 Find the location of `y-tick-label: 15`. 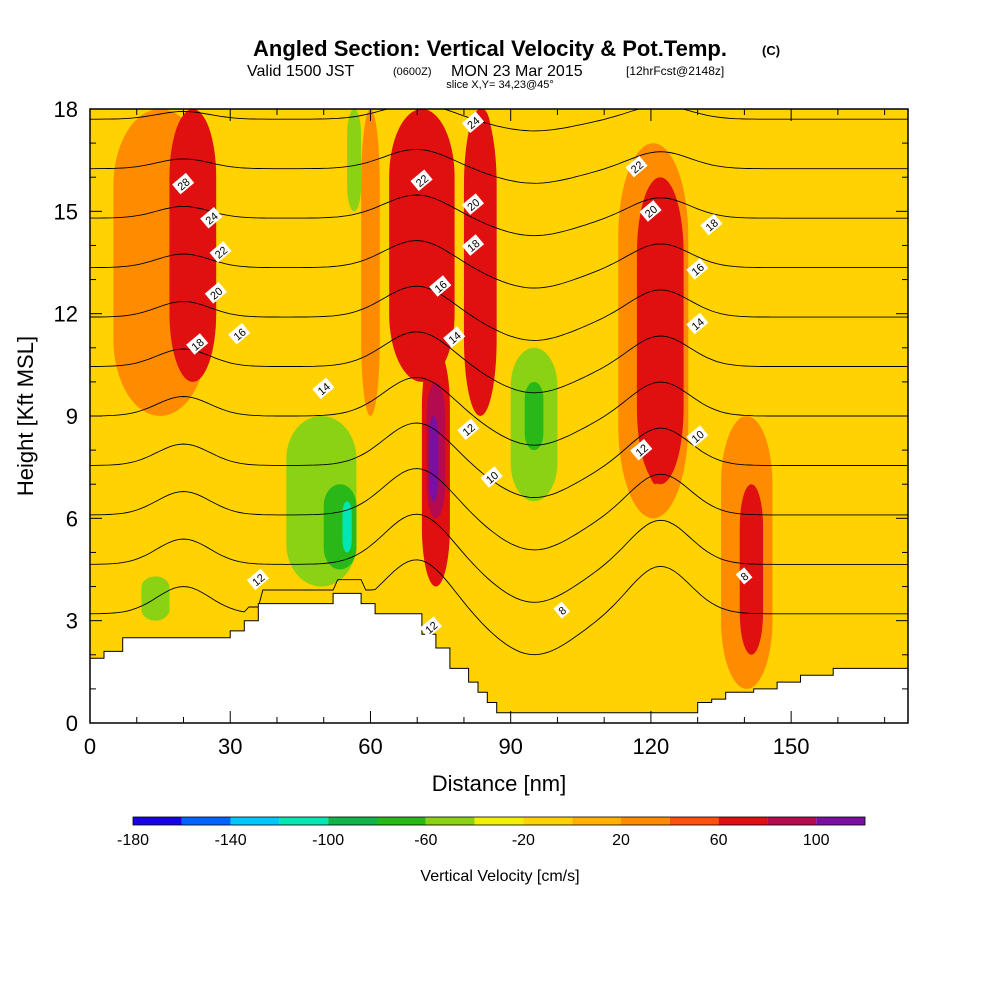

y-tick-label: 15 is located at coordinates (66, 211).